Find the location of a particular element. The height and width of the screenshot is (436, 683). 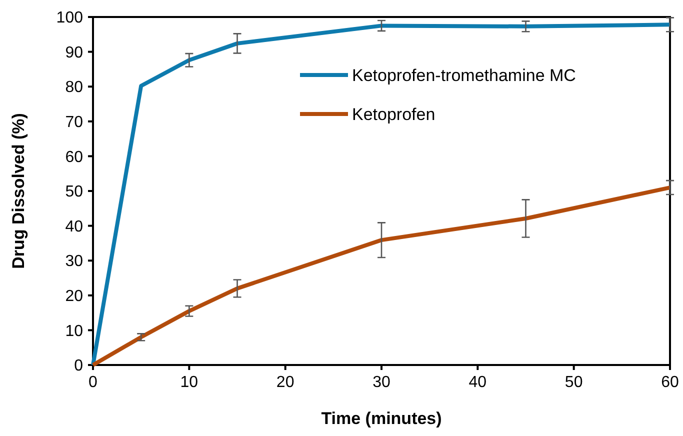

y-tick-label: 90 is located at coordinates (74, 53).